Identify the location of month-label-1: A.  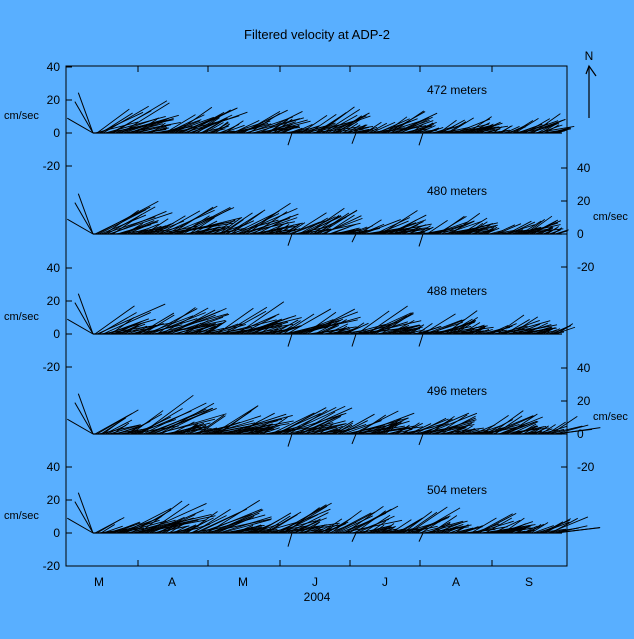
(172, 582).